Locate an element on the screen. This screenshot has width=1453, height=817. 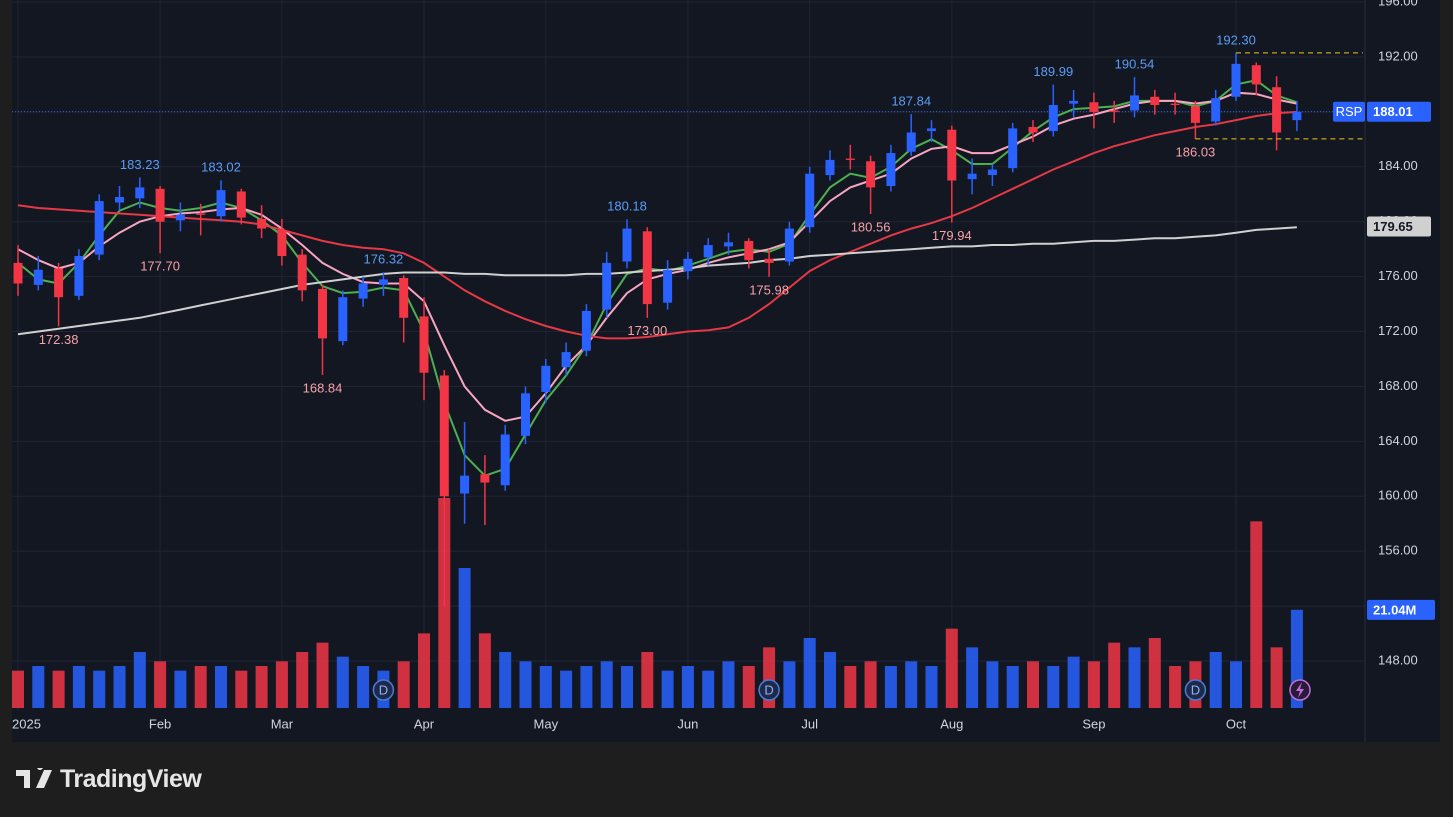
brand-text: TradingView is located at coordinates (131, 778).